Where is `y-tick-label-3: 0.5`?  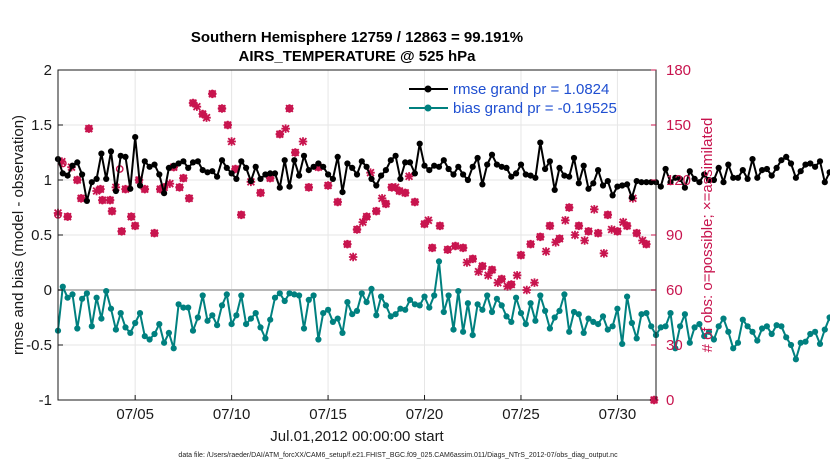 y-tick-label-3: 0.5 is located at coordinates (41, 235).